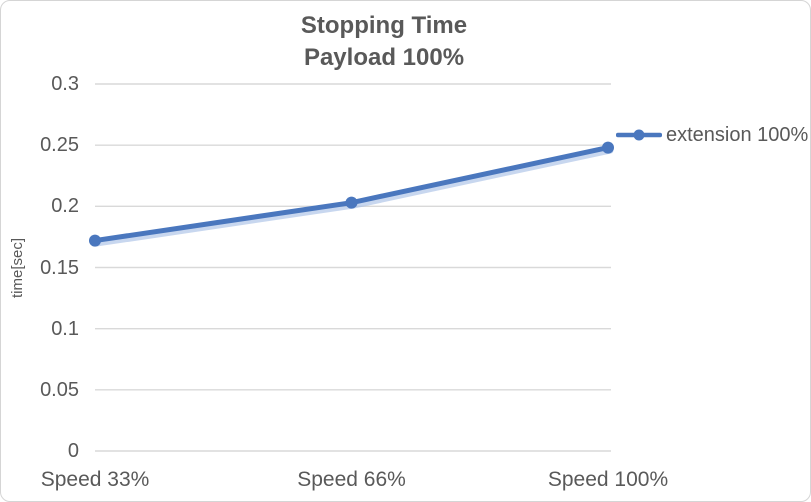 This screenshot has width=811, height=502. I want to click on chart-subtitle: Payload 100%, so click(384, 57).